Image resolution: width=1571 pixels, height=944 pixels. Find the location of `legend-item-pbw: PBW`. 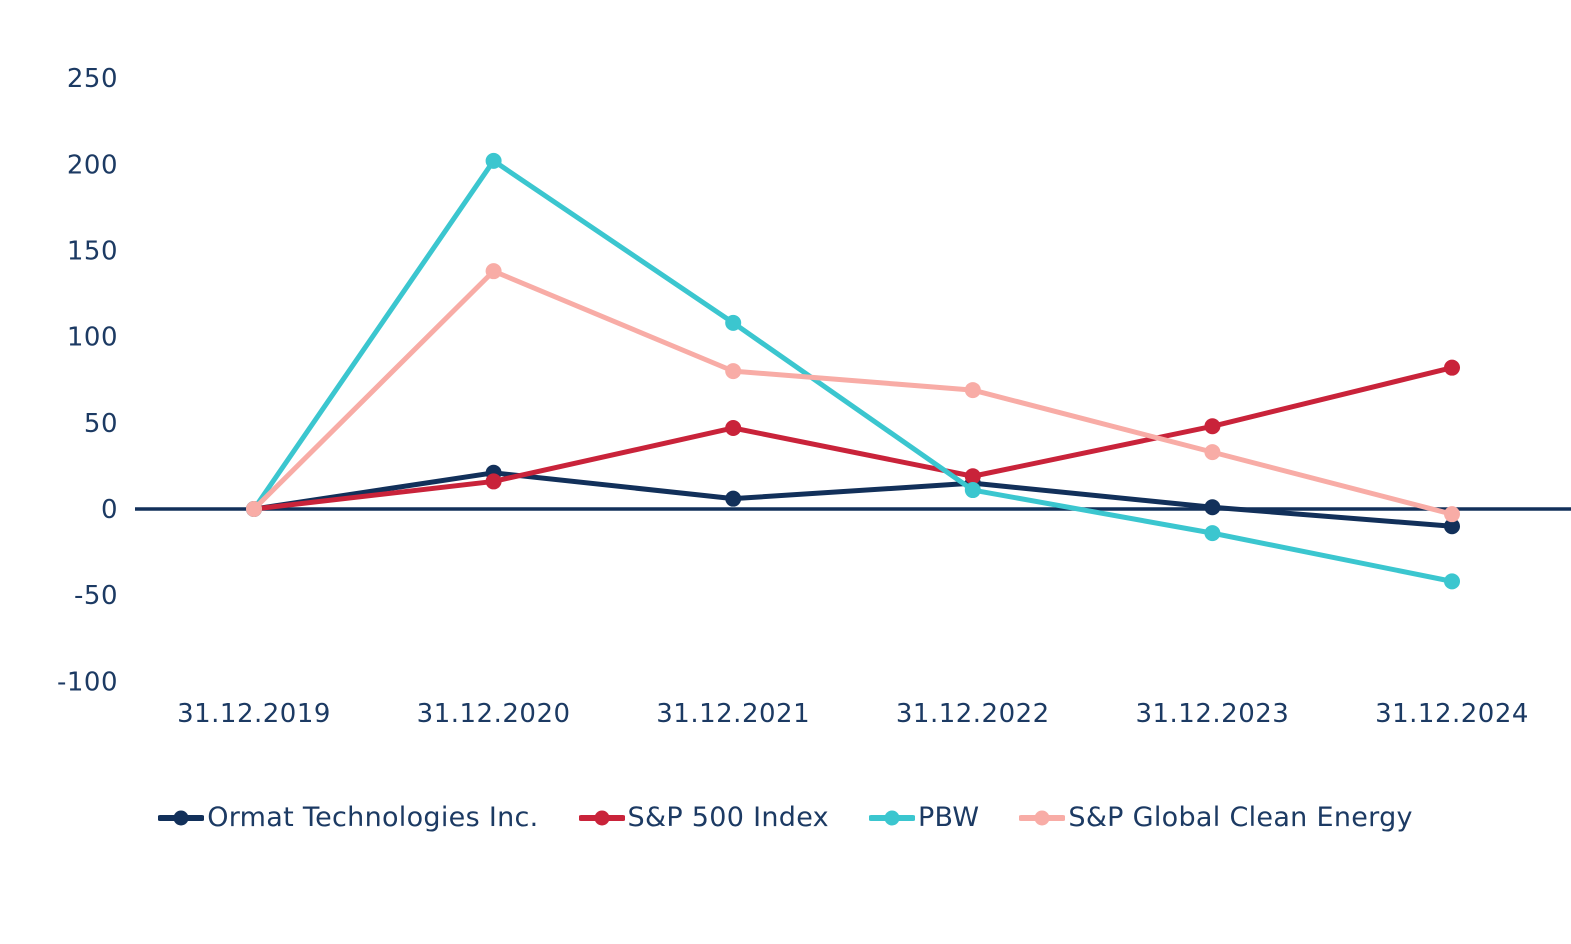

legend-item-pbw: PBW is located at coordinates (924, 817).